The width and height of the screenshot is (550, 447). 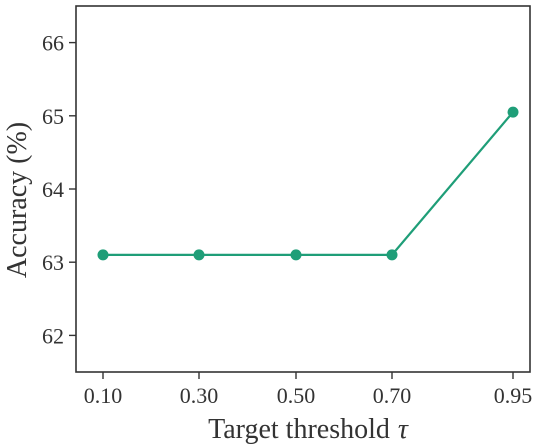 What do you see at coordinates (299, 429) in the screenshot?
I see `x-axis-label-text: Target threshold` at bounding box center [299, 429].